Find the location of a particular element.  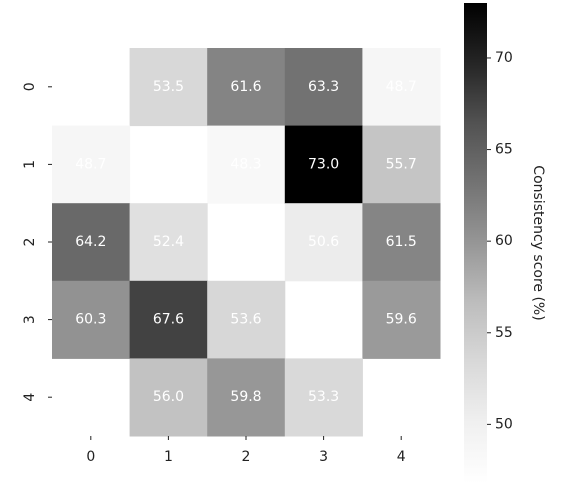

cell-label: 59.6 is located at coordinates (401, 320).